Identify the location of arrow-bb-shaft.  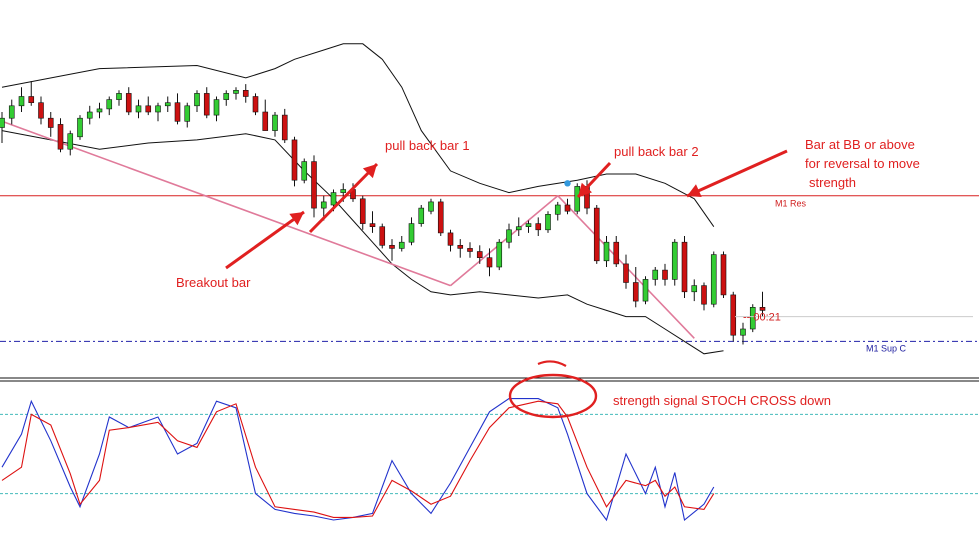
(737, 173).